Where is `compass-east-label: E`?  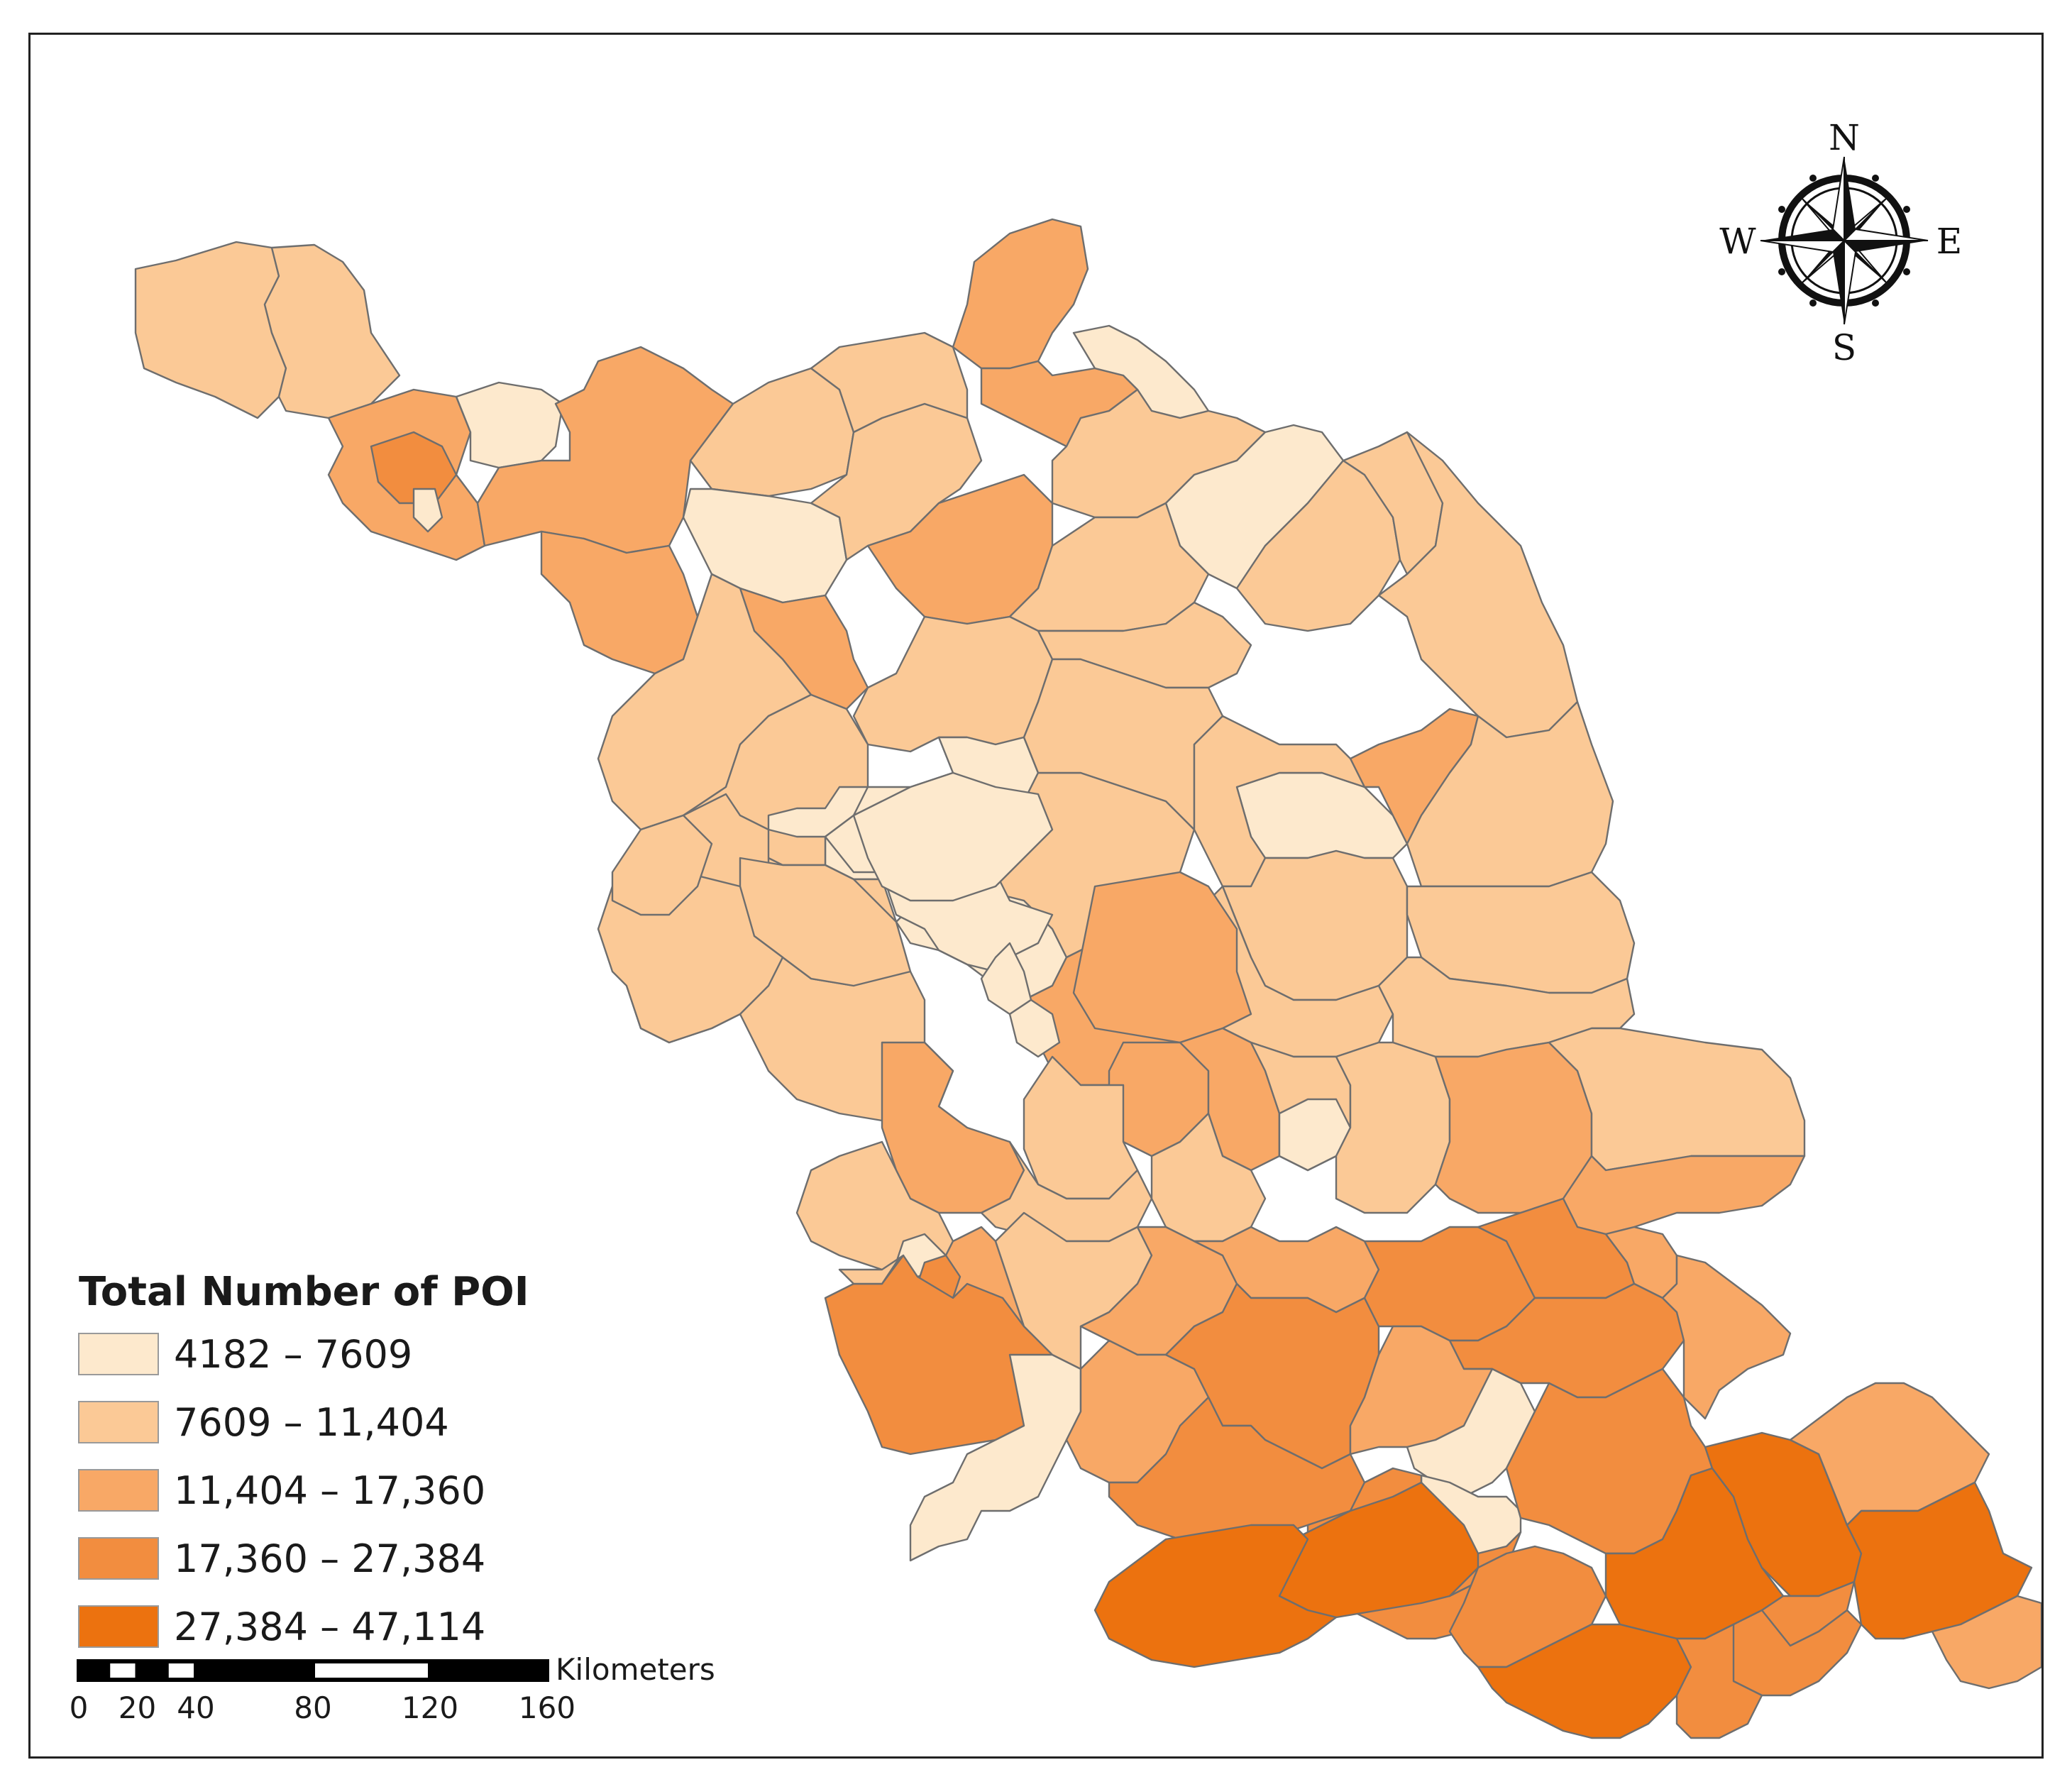
compass-east-label: E is located at coordinates (1949, 241).